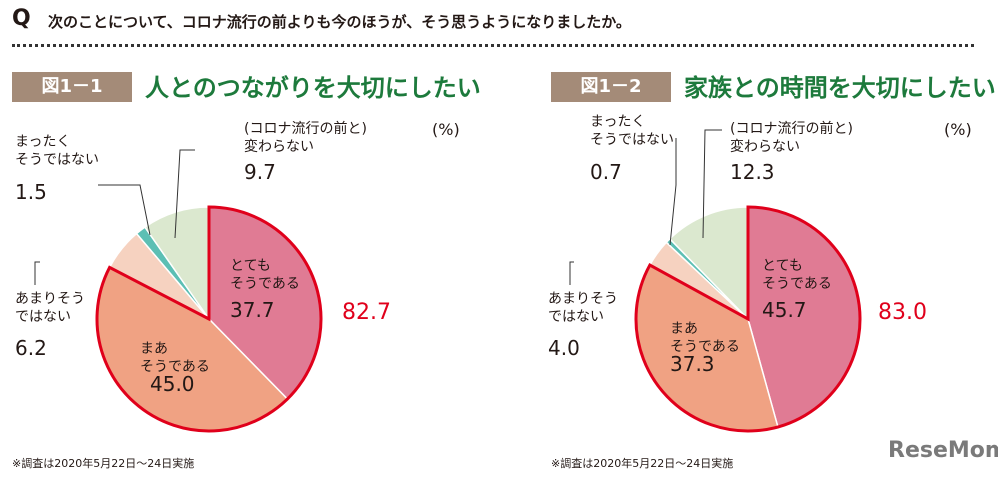 The width and height of the screenshot is (998, 477). Describe the element at coordinates (172, 384) in the screenshot. I see `slice-value: 45.0` at that location.